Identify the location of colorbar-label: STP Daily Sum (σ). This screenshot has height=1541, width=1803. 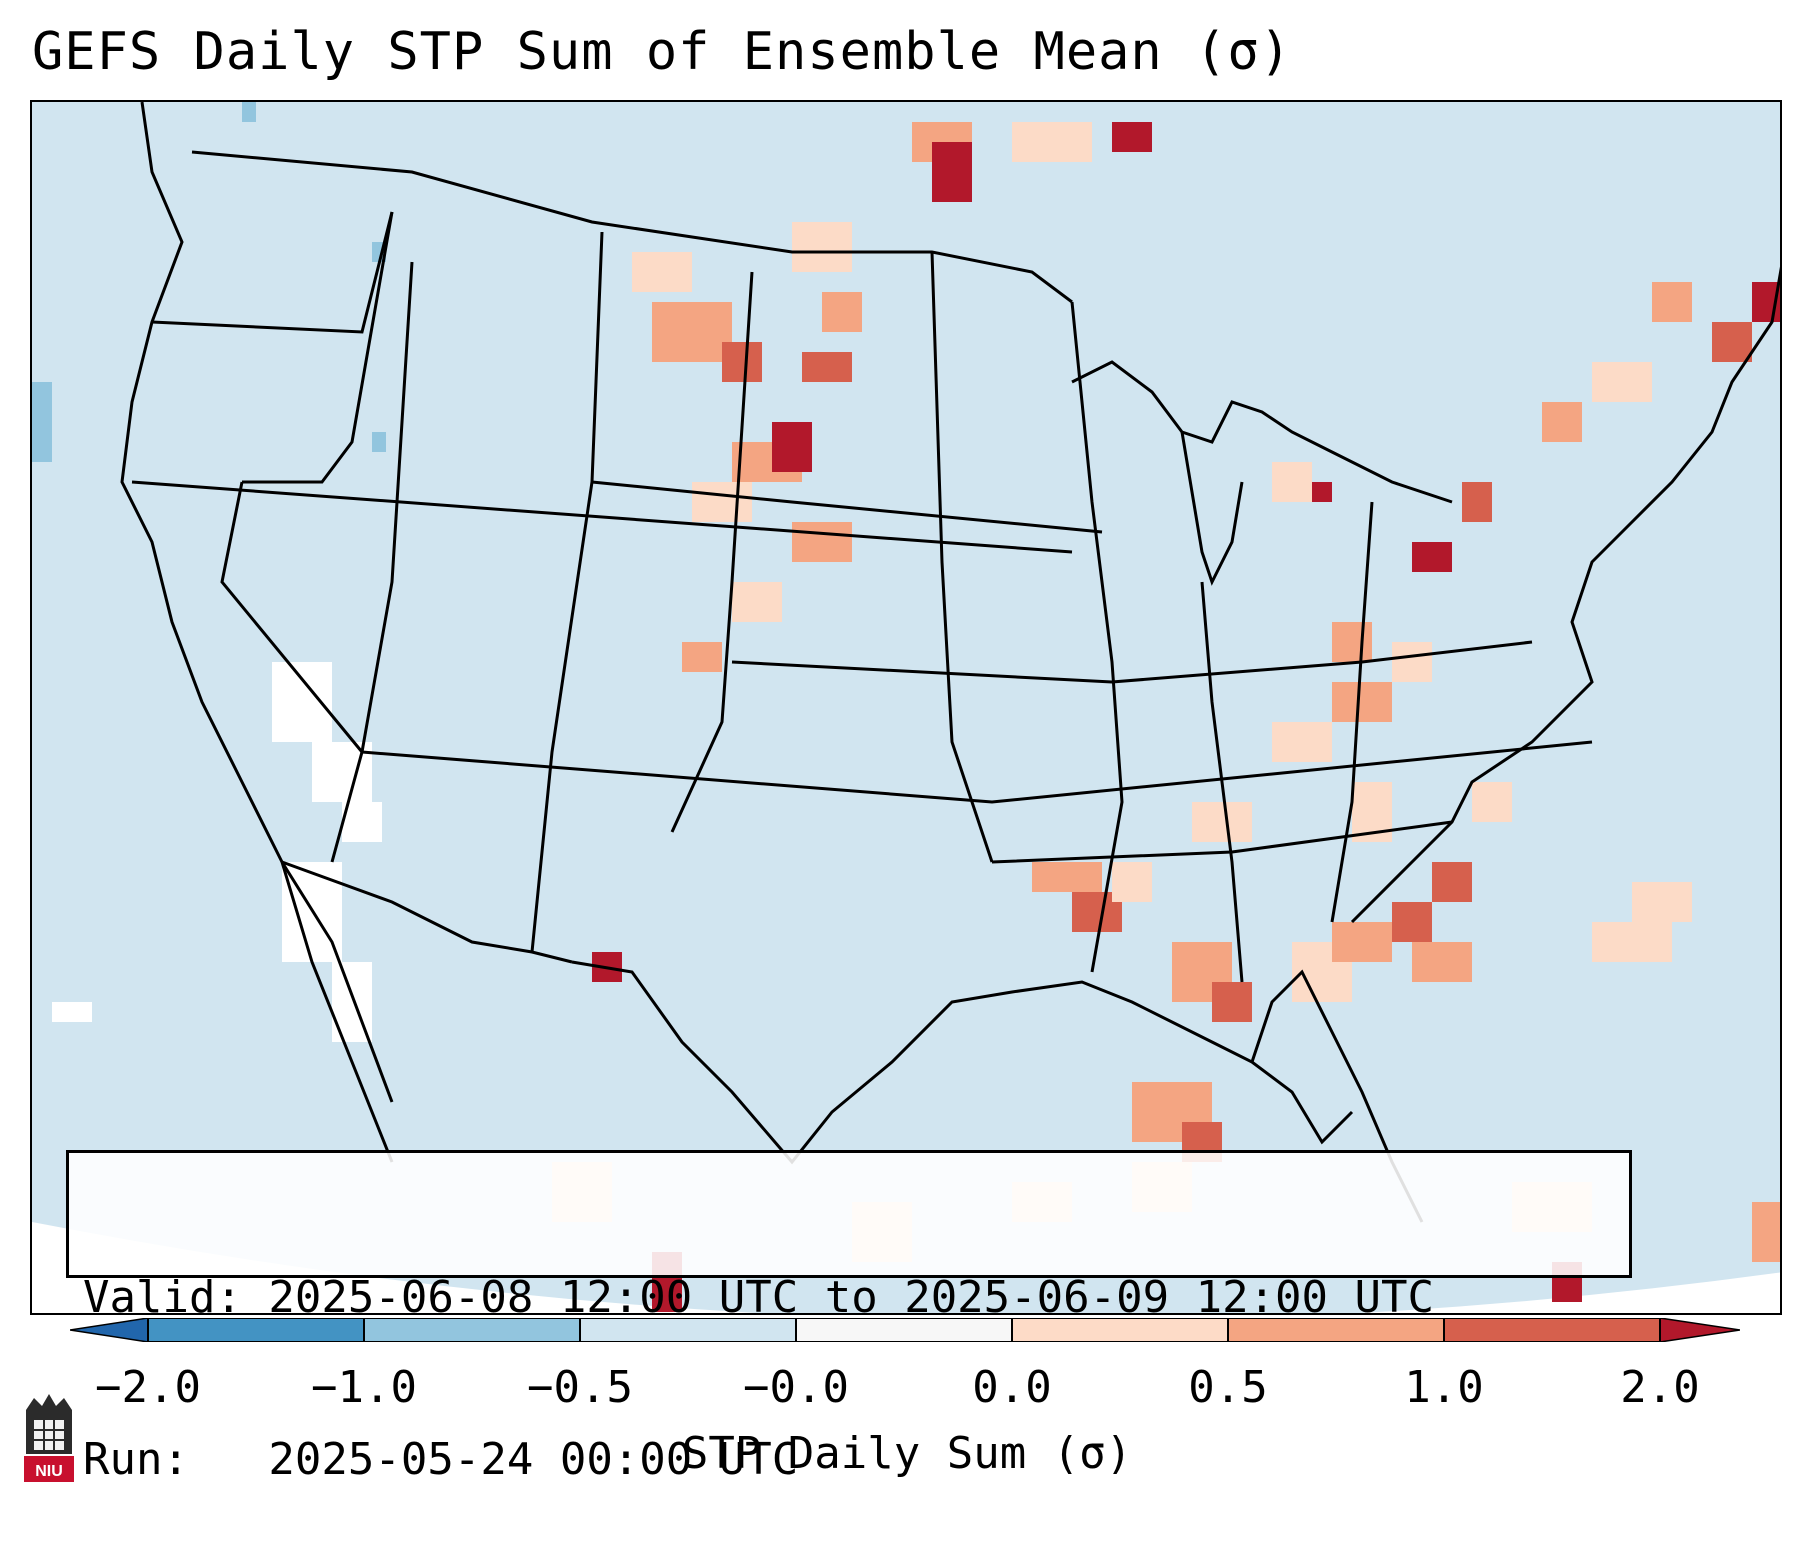
(907, 1453).